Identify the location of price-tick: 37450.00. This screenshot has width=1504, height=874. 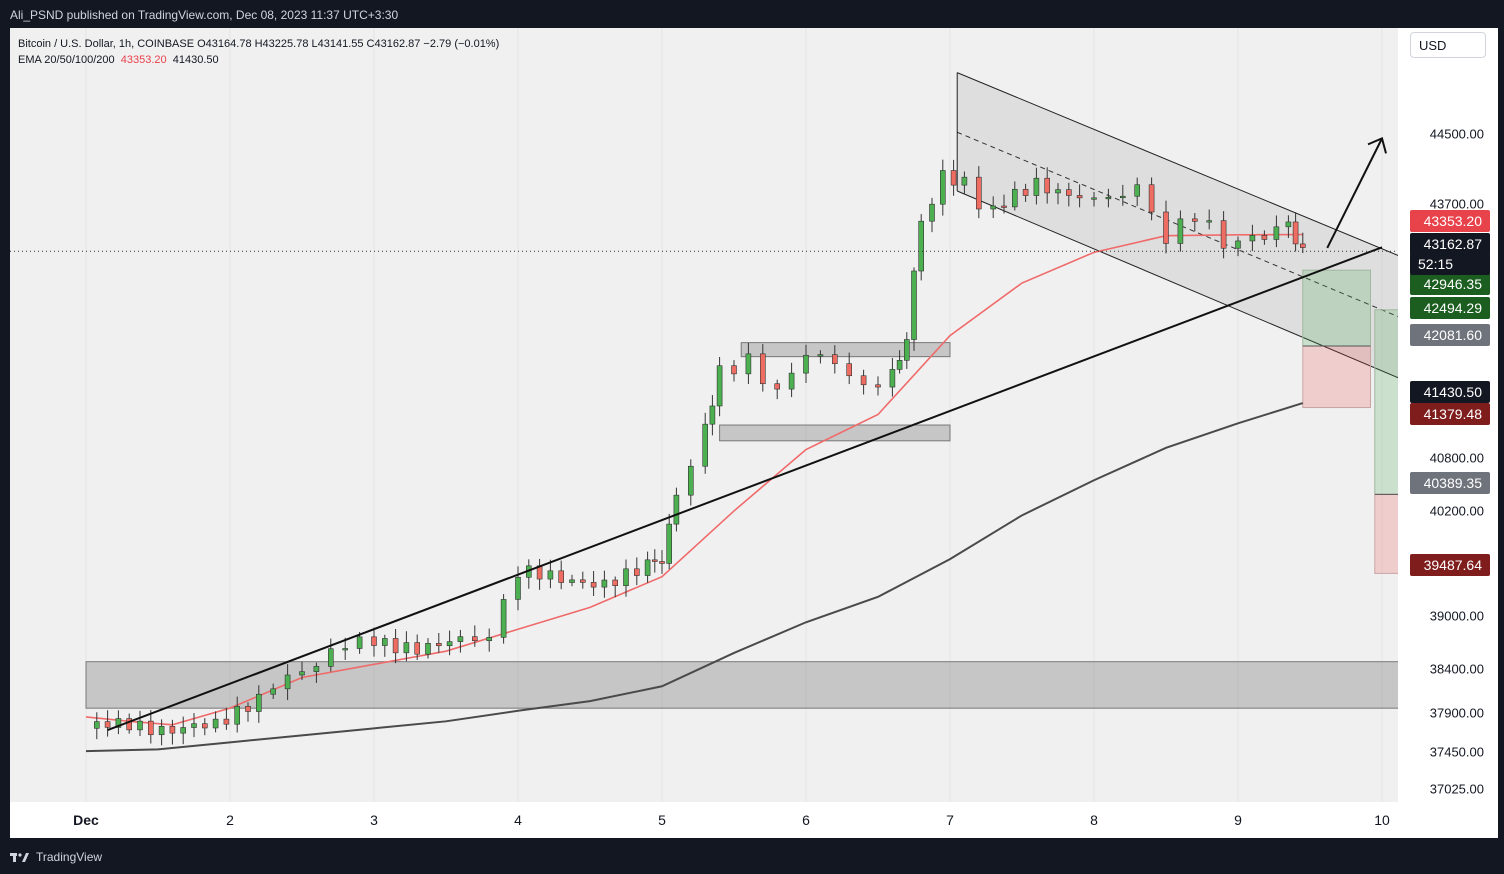
(1456, 752).